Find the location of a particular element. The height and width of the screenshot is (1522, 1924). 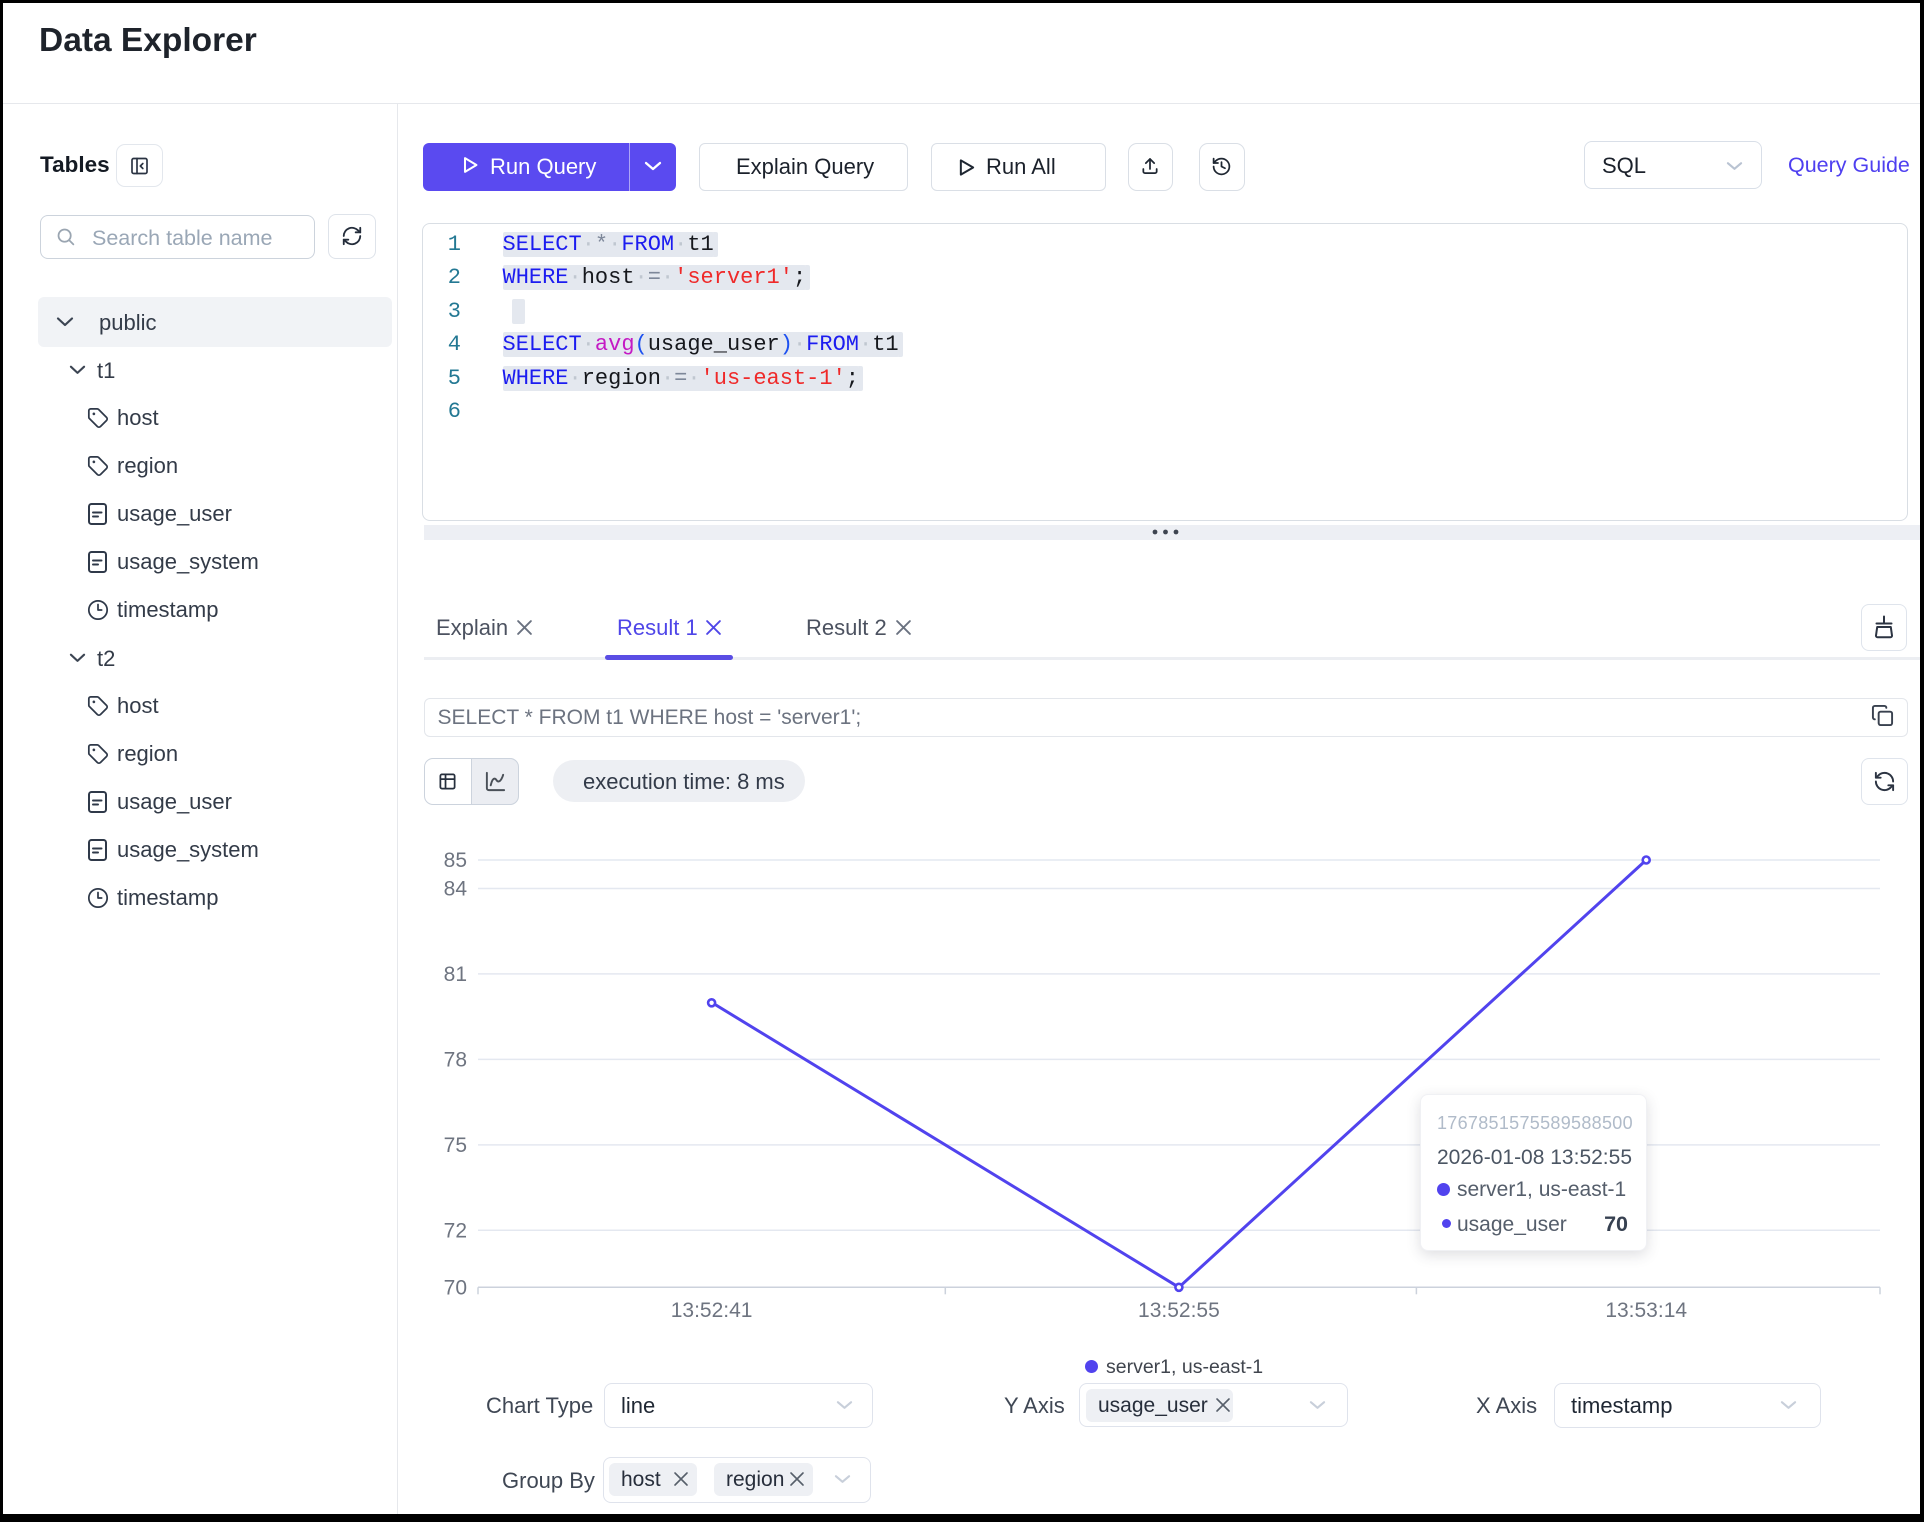

svg-text: 85 is located at coordinates (455, 860).